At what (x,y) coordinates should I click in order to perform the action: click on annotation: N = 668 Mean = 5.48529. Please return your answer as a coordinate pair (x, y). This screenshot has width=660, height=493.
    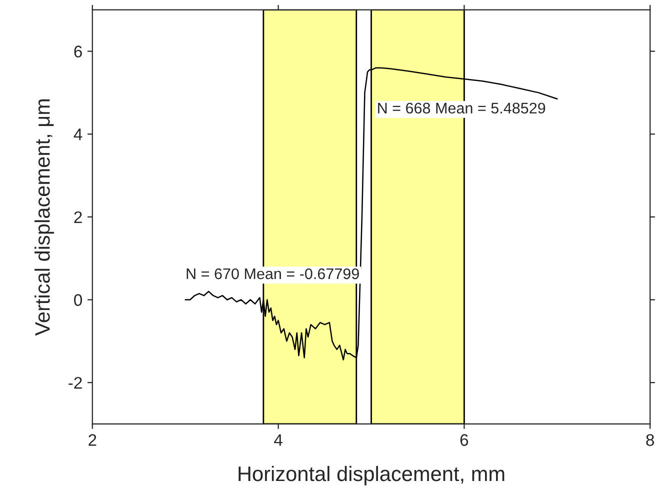
    Looking at the image, I should click on (462, 108).